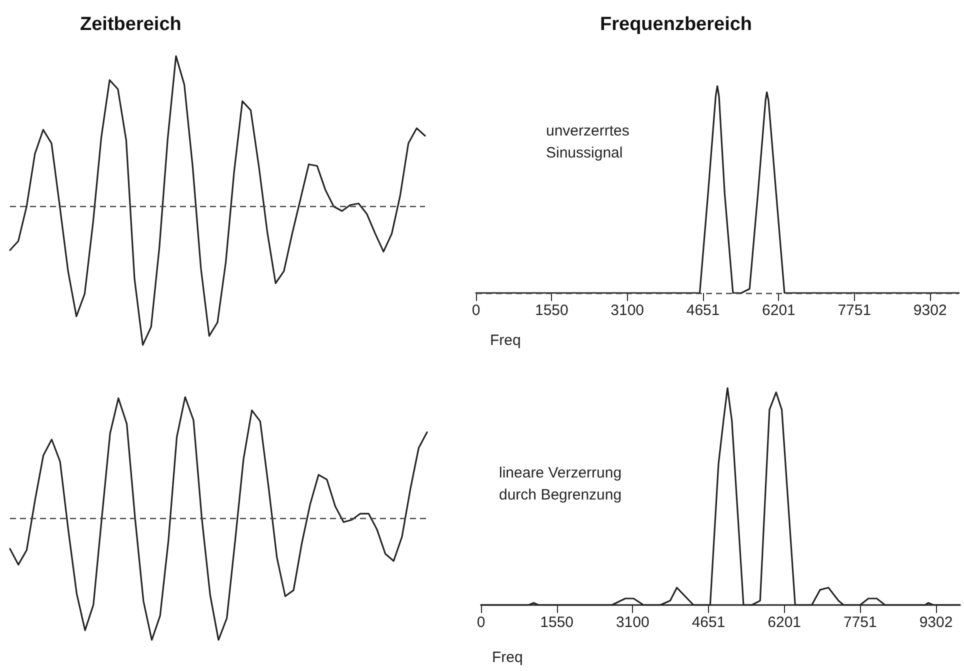 This screenshot has width=964, height=671. What do you see at coordinates (676, 24) in the screenshot?
I see `chart-title: Frequenzbereich` at bounding box center [676, 24].